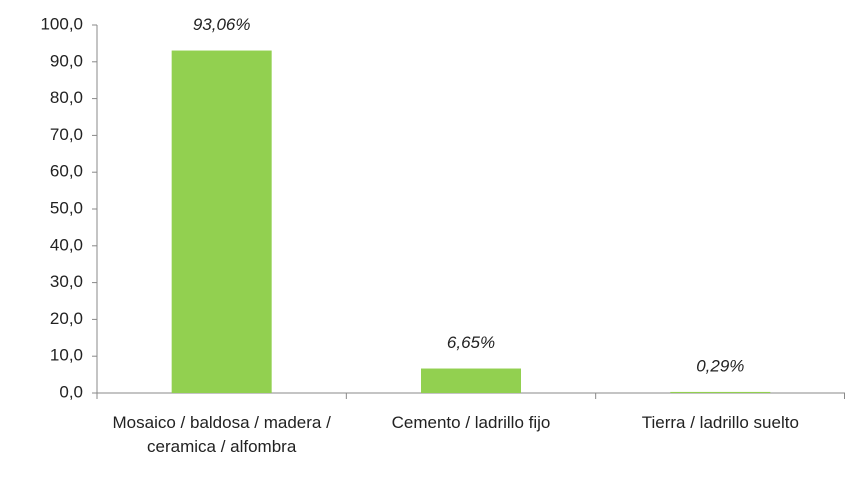 This screenshot has height=500, width=845. I want to click on y-tick-label: 0,0, so click(71, 391).